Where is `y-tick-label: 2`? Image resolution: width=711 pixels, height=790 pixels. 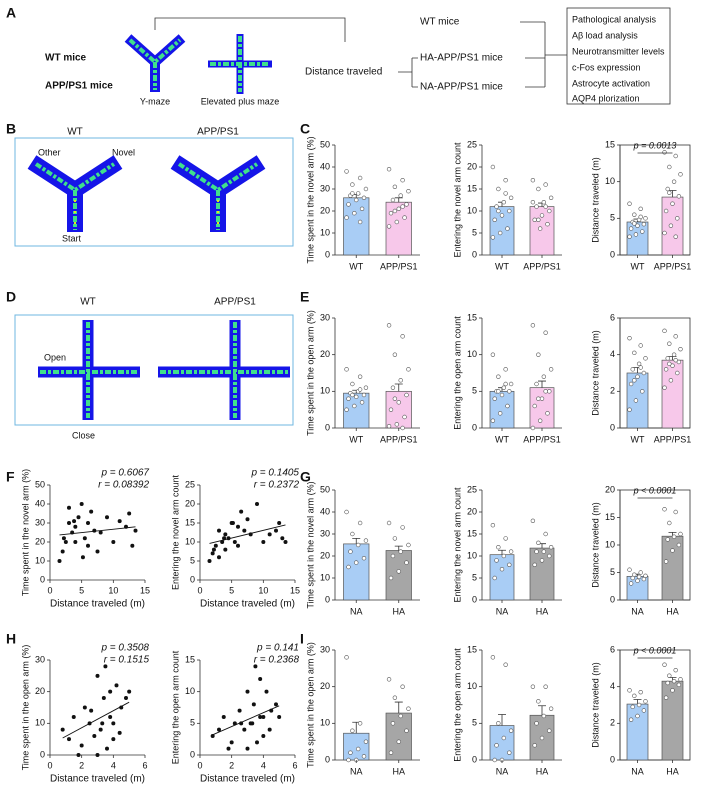
y-tick-label: 2 is located at coordinates (612, 391).